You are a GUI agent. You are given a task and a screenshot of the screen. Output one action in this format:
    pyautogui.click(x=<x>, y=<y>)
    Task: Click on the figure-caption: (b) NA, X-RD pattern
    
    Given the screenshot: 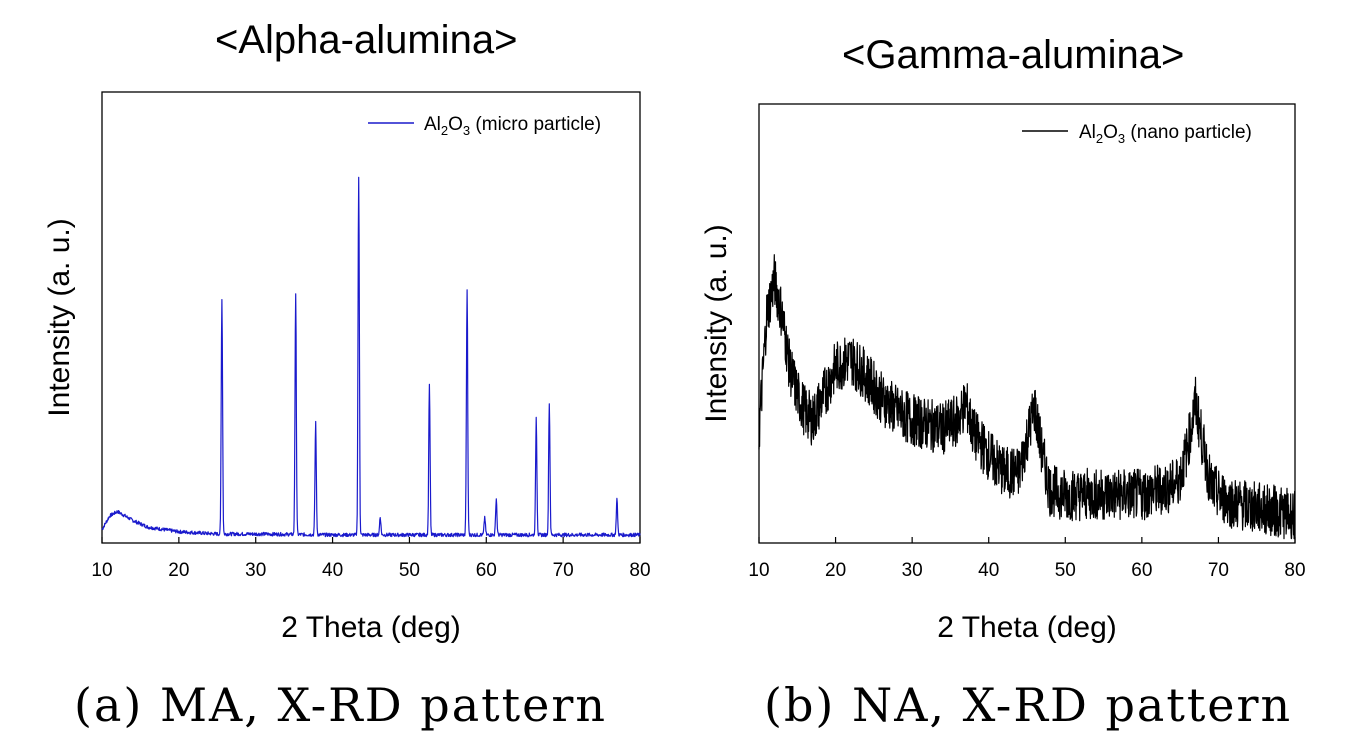 What is the action you would take?
    pyautogui.click(x=1028, y=705)
    